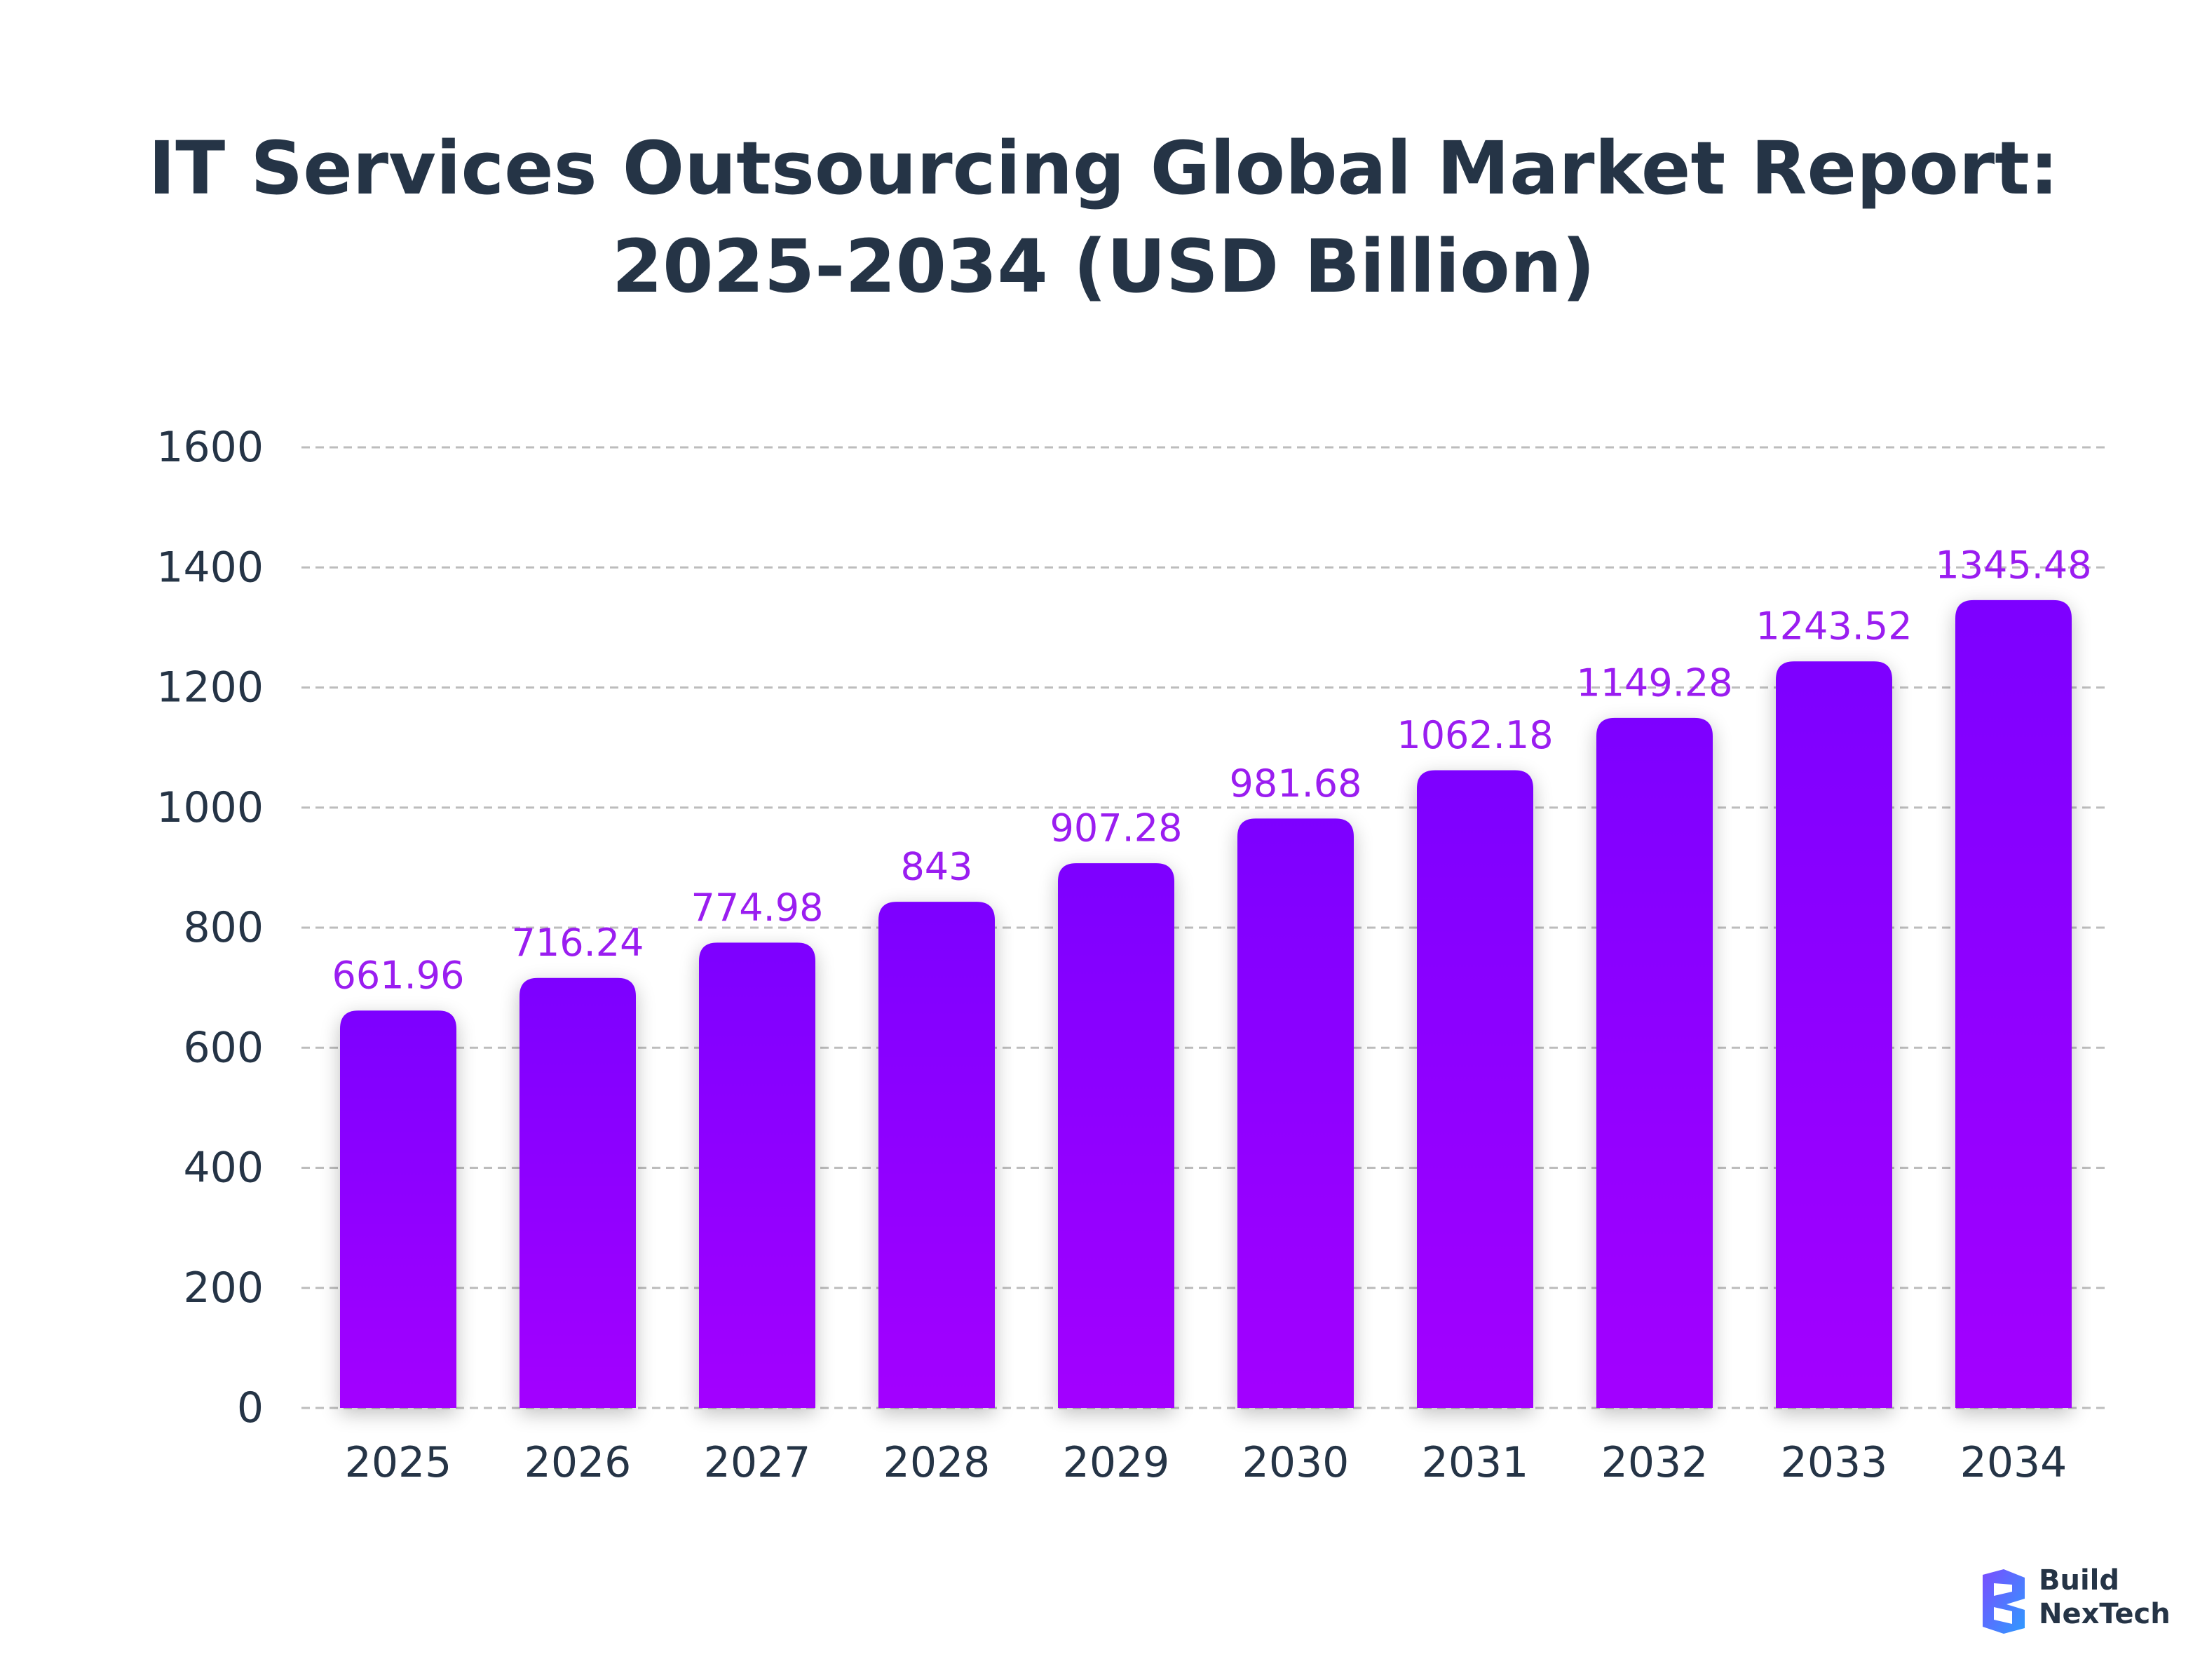 This screenshot has width=2207, height=1680. What do you see at coordinates (757, 908) in the screenshot?
I see `data-label-2027: 774.98` at bounding box center [757, 908].